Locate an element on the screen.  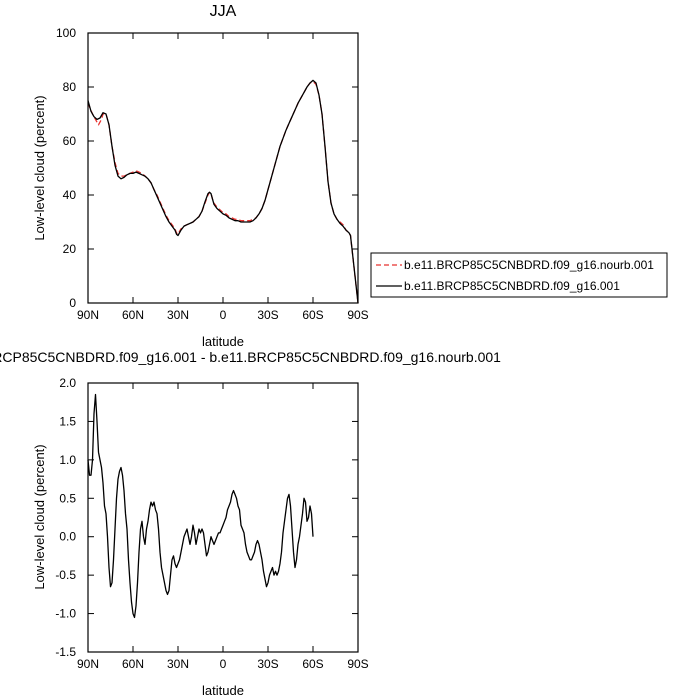
legend-label-nourb: b.e11.BRCP85C5CNBDRD.f09_g16.nourb.001 is located at coordinates (529, 265).